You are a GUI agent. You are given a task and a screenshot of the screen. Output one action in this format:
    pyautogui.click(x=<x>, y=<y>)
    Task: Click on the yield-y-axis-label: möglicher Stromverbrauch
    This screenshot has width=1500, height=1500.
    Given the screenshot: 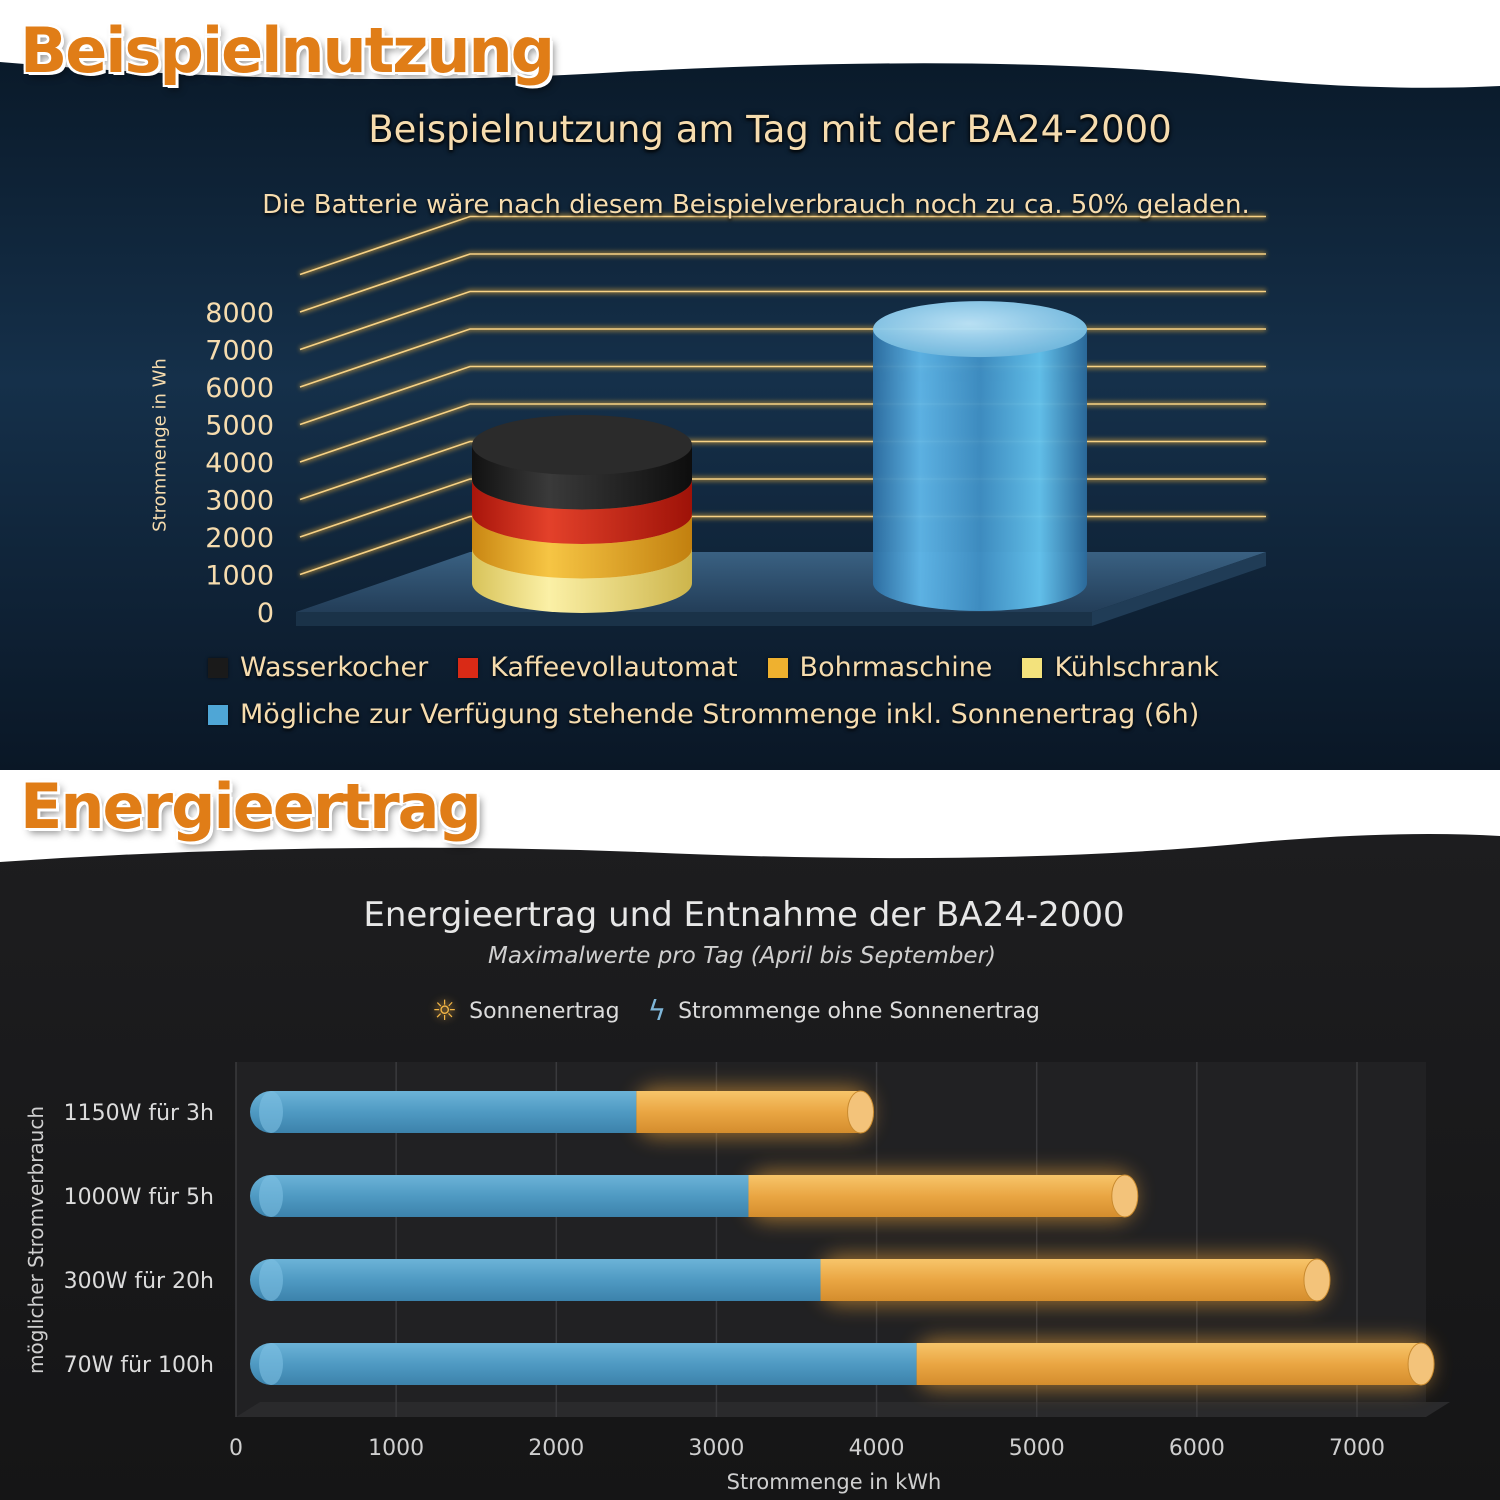 What is the action you would take?
    pyautogui.click(x=36, y=1240)
    